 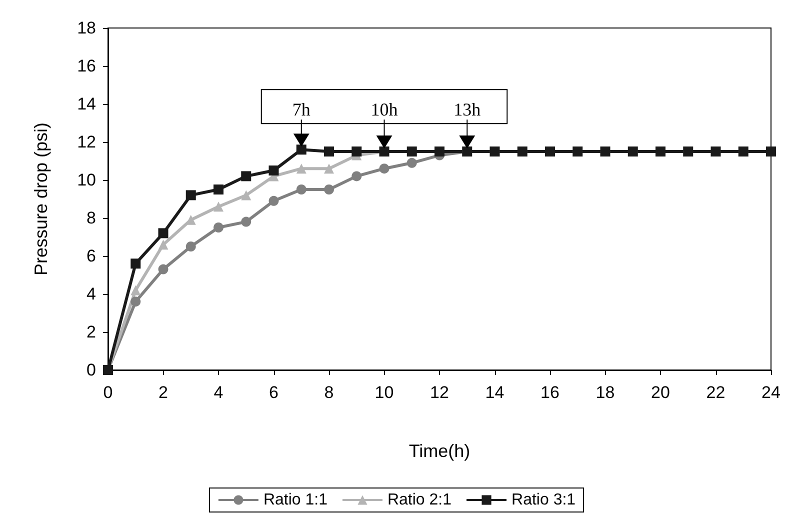 I want to click on x-tick-label: 0, so click(x=108, y=392).